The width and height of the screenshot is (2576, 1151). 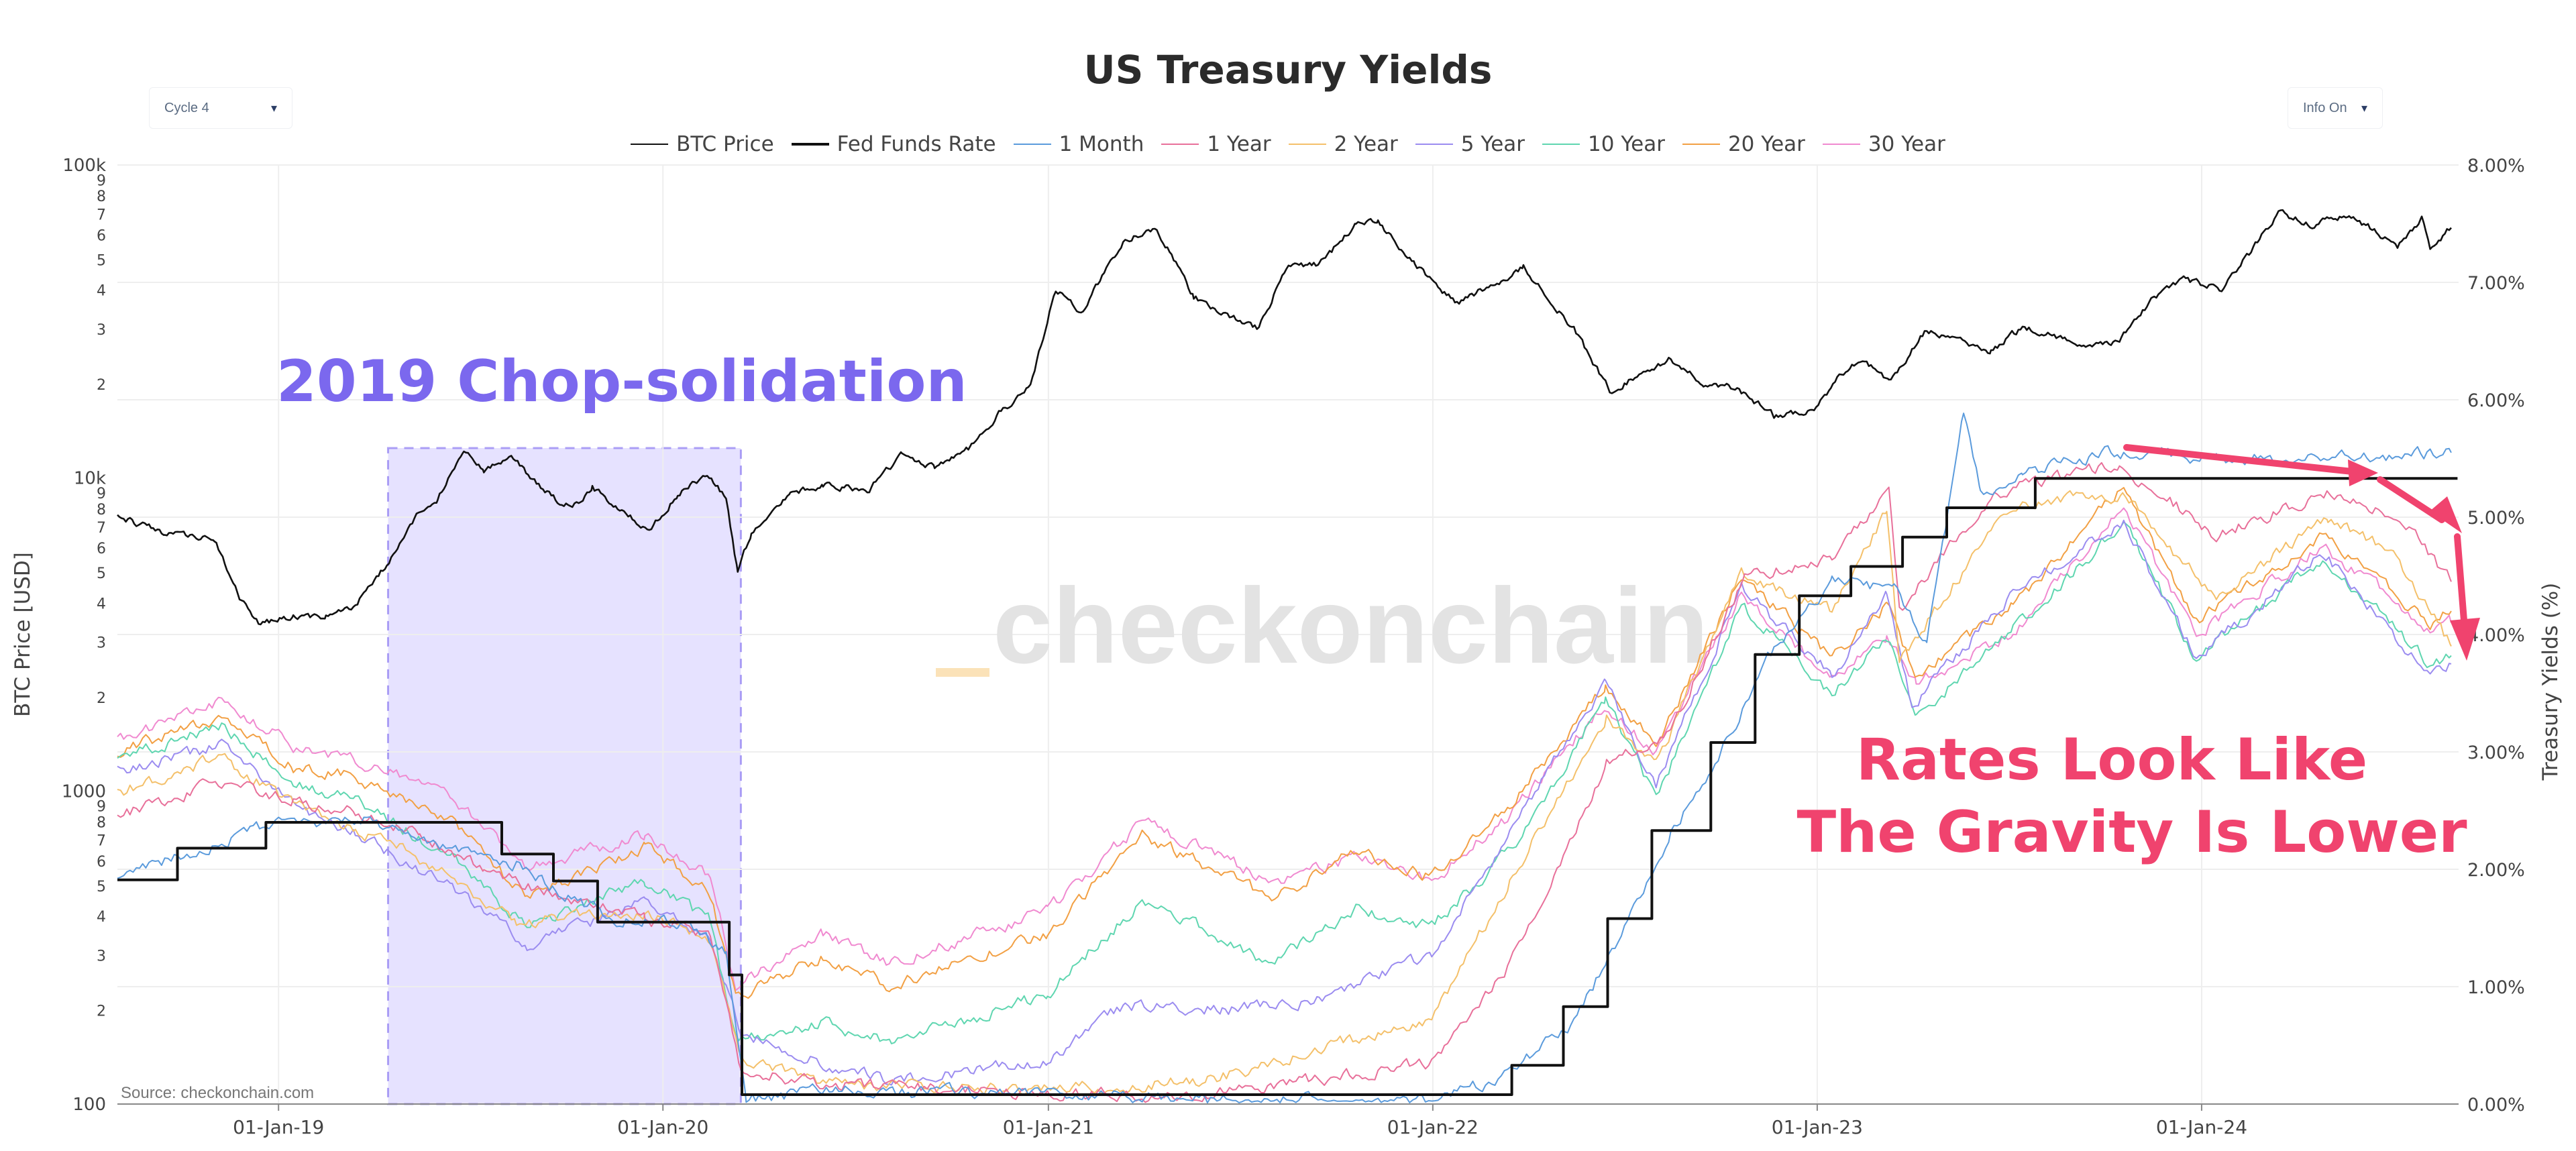 I want to click on legend-item-y30: 30 Year, so click(x=1883, y=144).